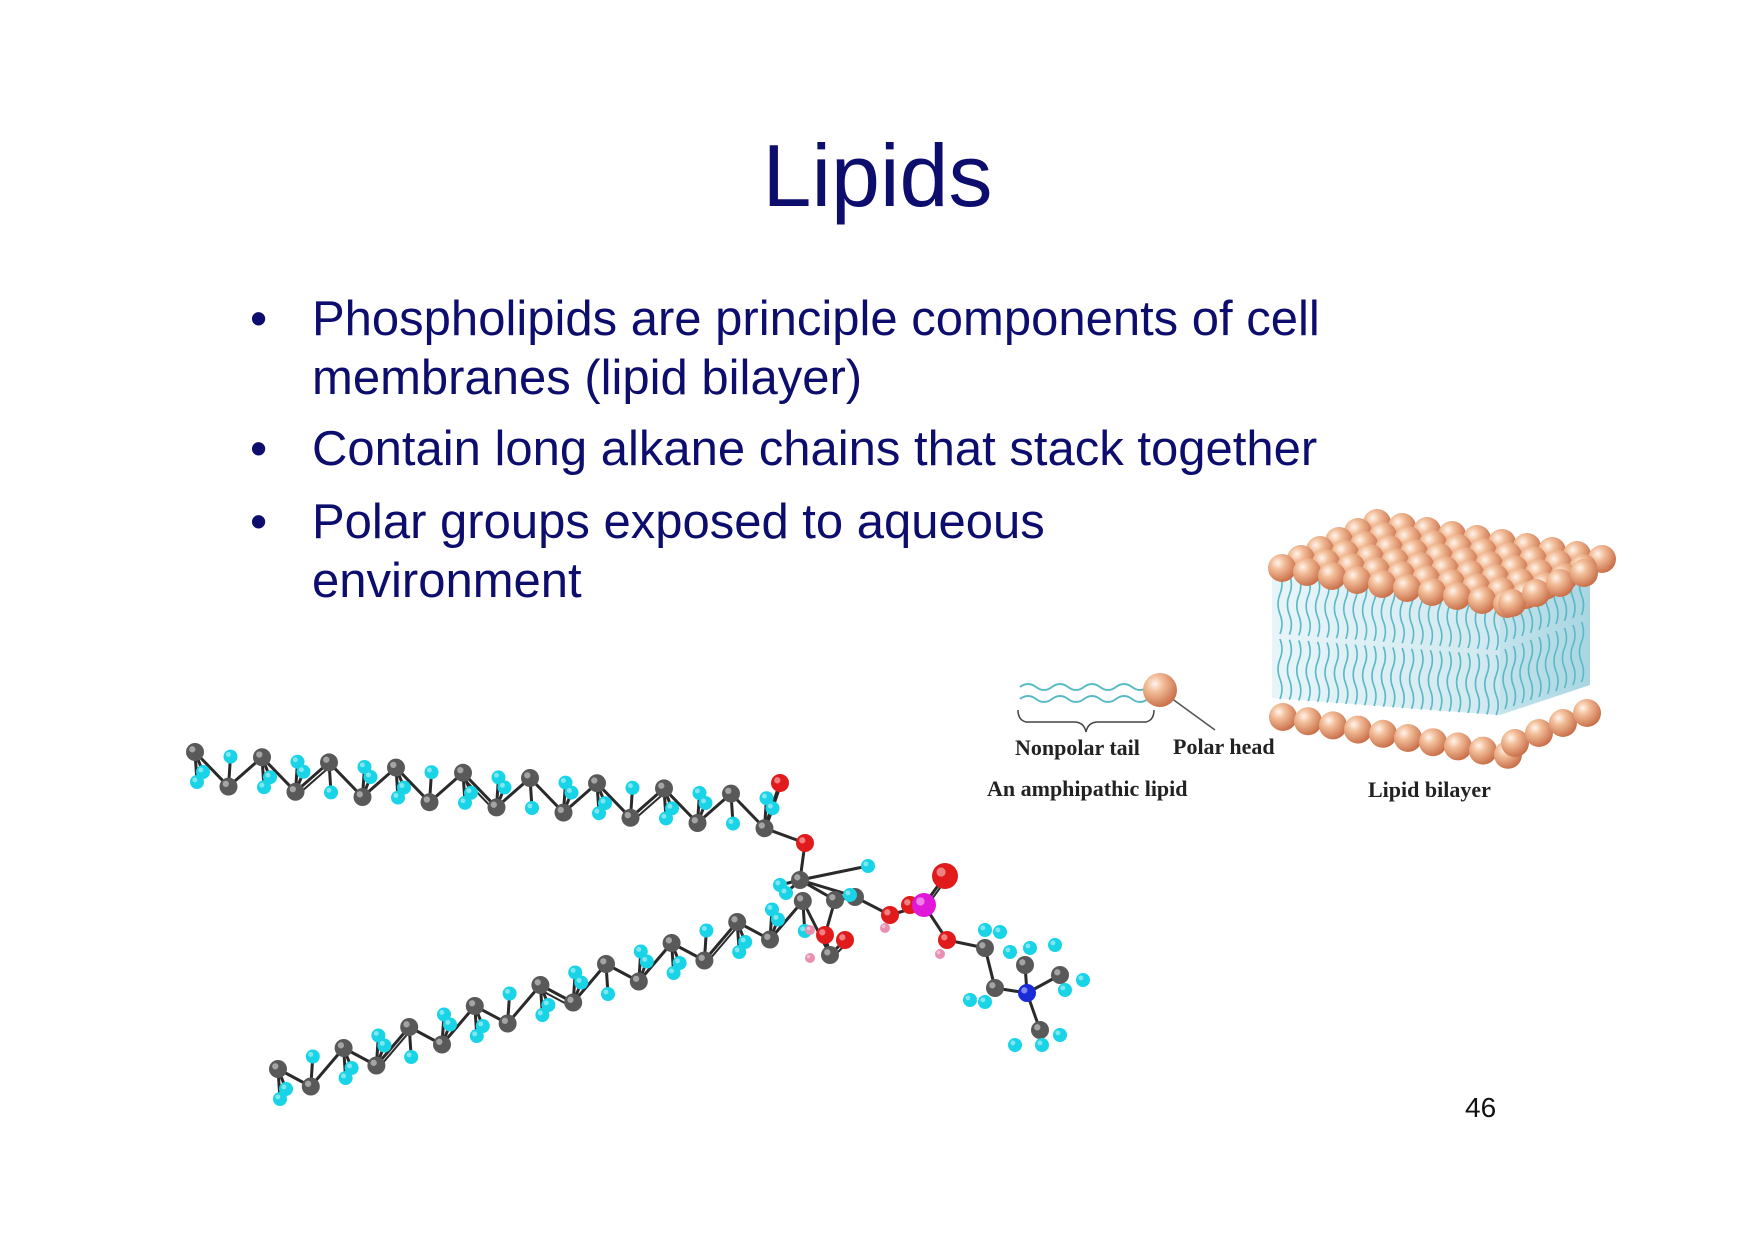 The width and height of the screenshot is (1755, 1240). I want to click on nonpolar-tail-label: Nonpolar tail, so click(1077, 747).